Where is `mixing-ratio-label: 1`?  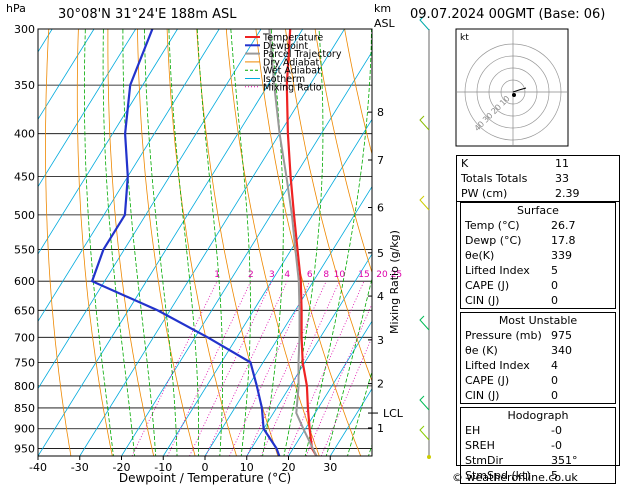 mixing-ratio-label: 1 is located at coordinates (217, 275).